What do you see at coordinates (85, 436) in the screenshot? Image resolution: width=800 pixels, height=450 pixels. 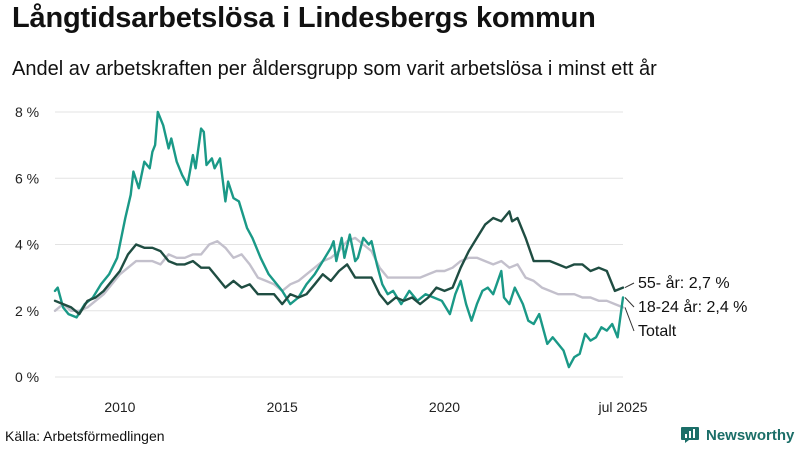 I see `source-note: Källa: Arbetsförmedlingen` at bounding box center [85, 436].